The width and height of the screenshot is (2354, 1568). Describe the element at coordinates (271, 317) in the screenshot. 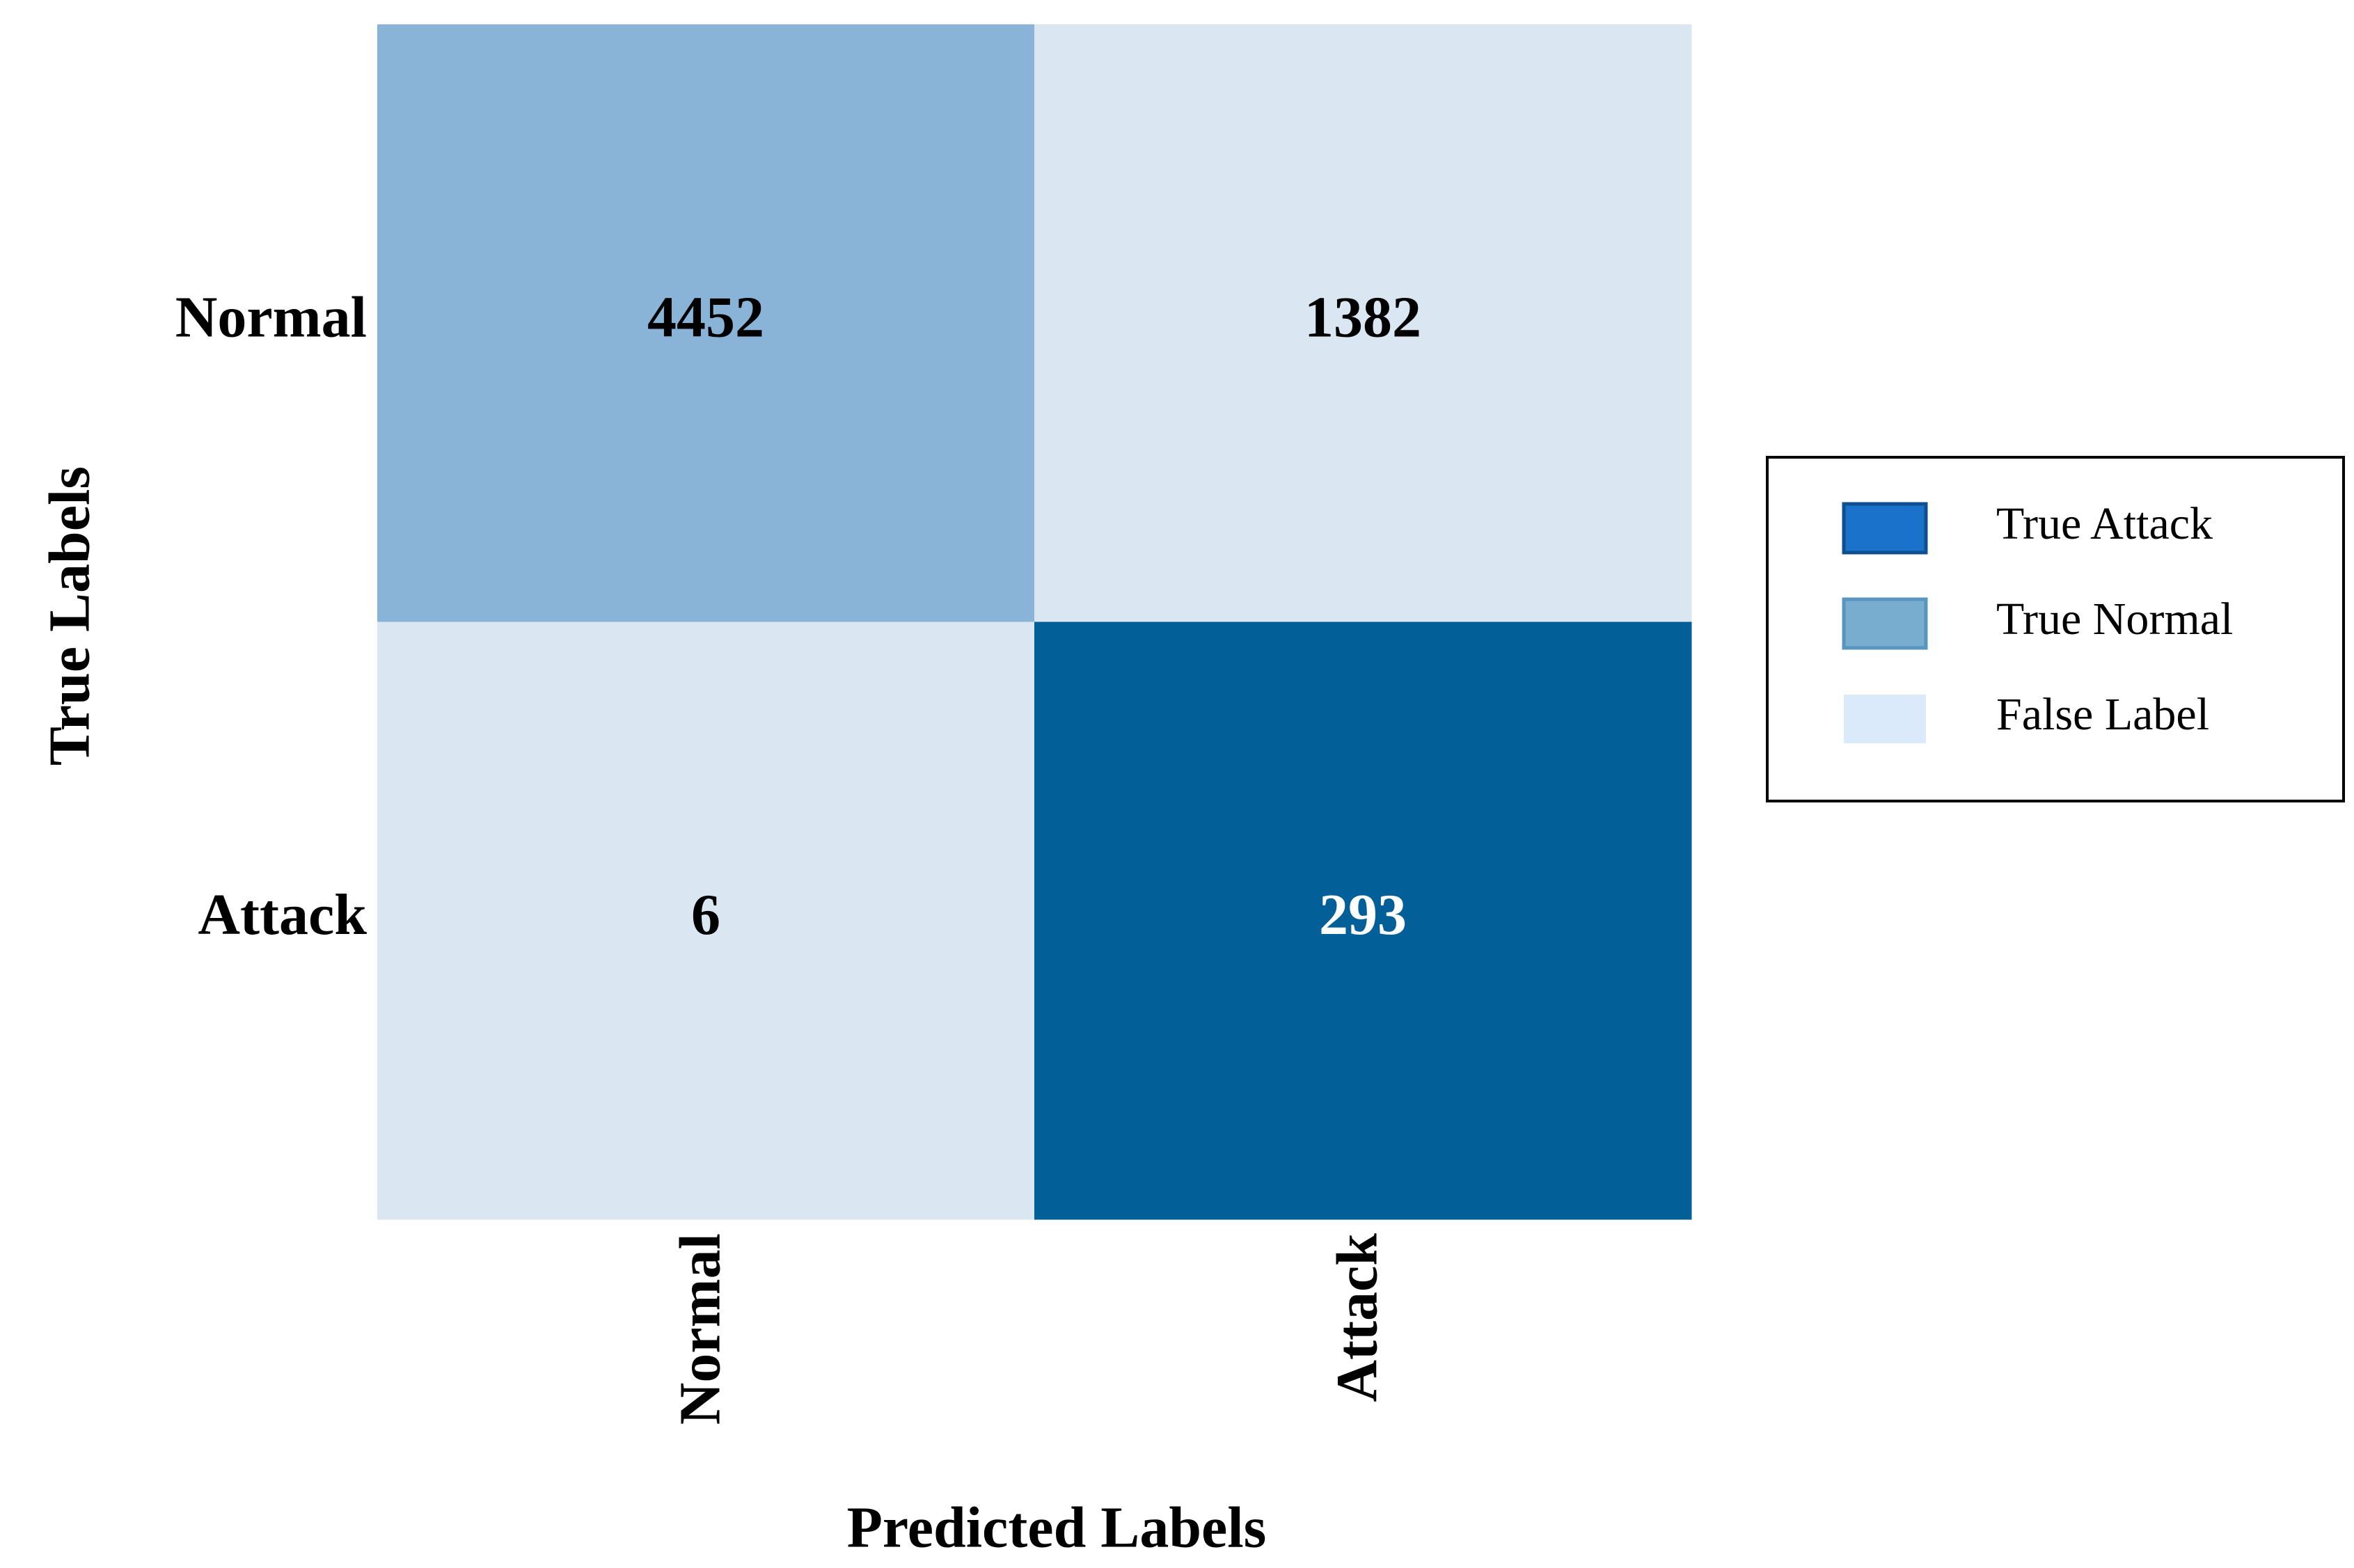

I see `y-tick-label: Normal` at that location.